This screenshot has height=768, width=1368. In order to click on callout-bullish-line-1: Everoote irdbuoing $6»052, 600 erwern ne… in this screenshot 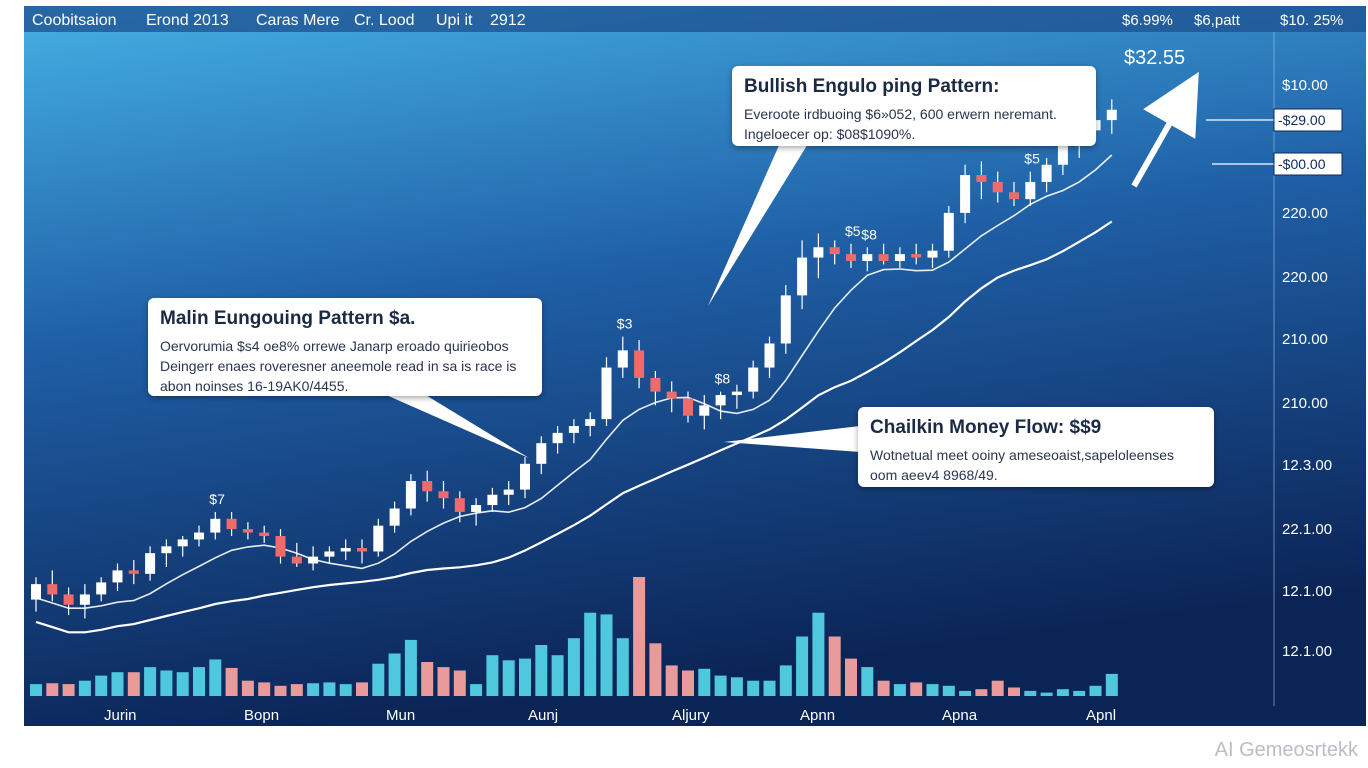, I will do `click(900, 114)`.